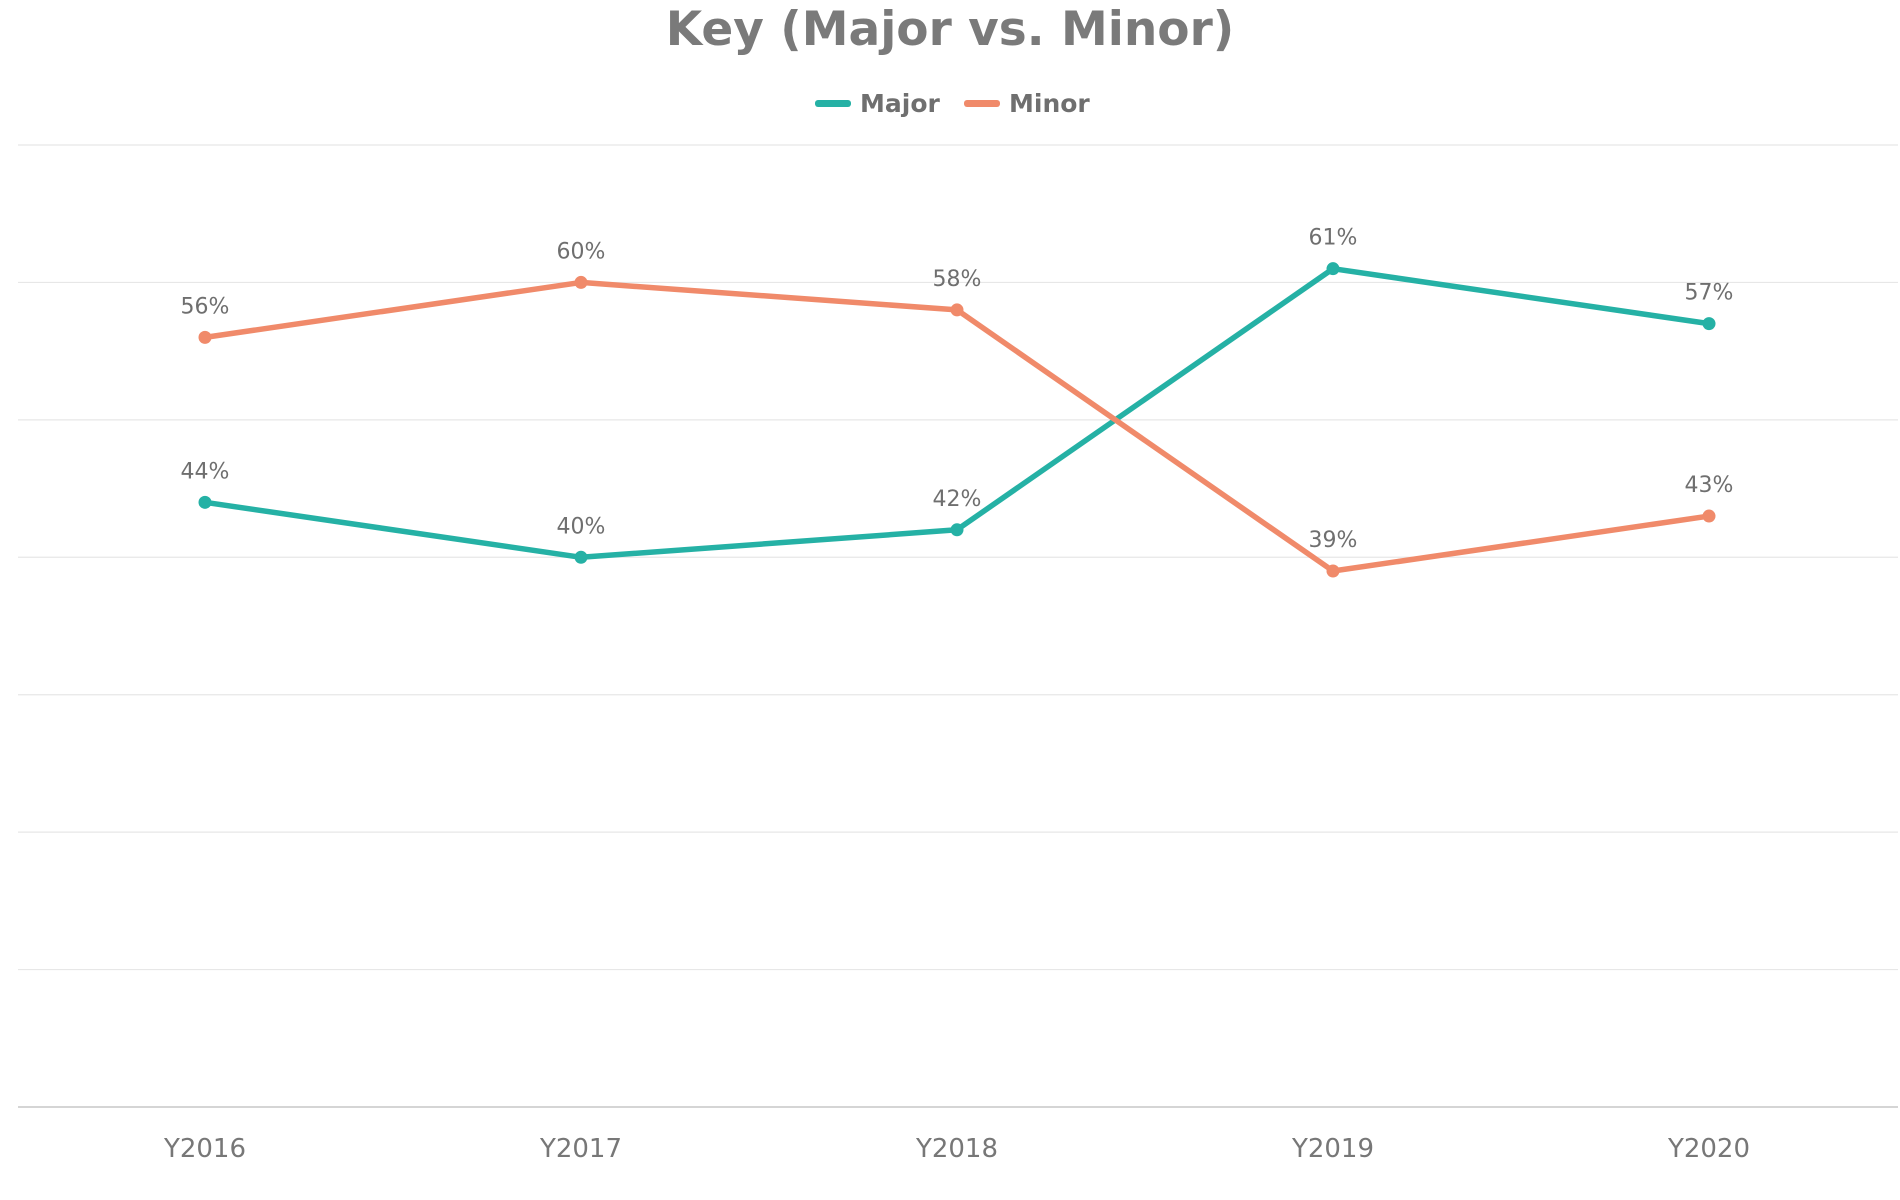 This screenshot has width=1900, height=1200. What do you see at coordinates (581, 526) in the screenshot?
I see `data-label-major: 40%` at bounding box center [581, 526].